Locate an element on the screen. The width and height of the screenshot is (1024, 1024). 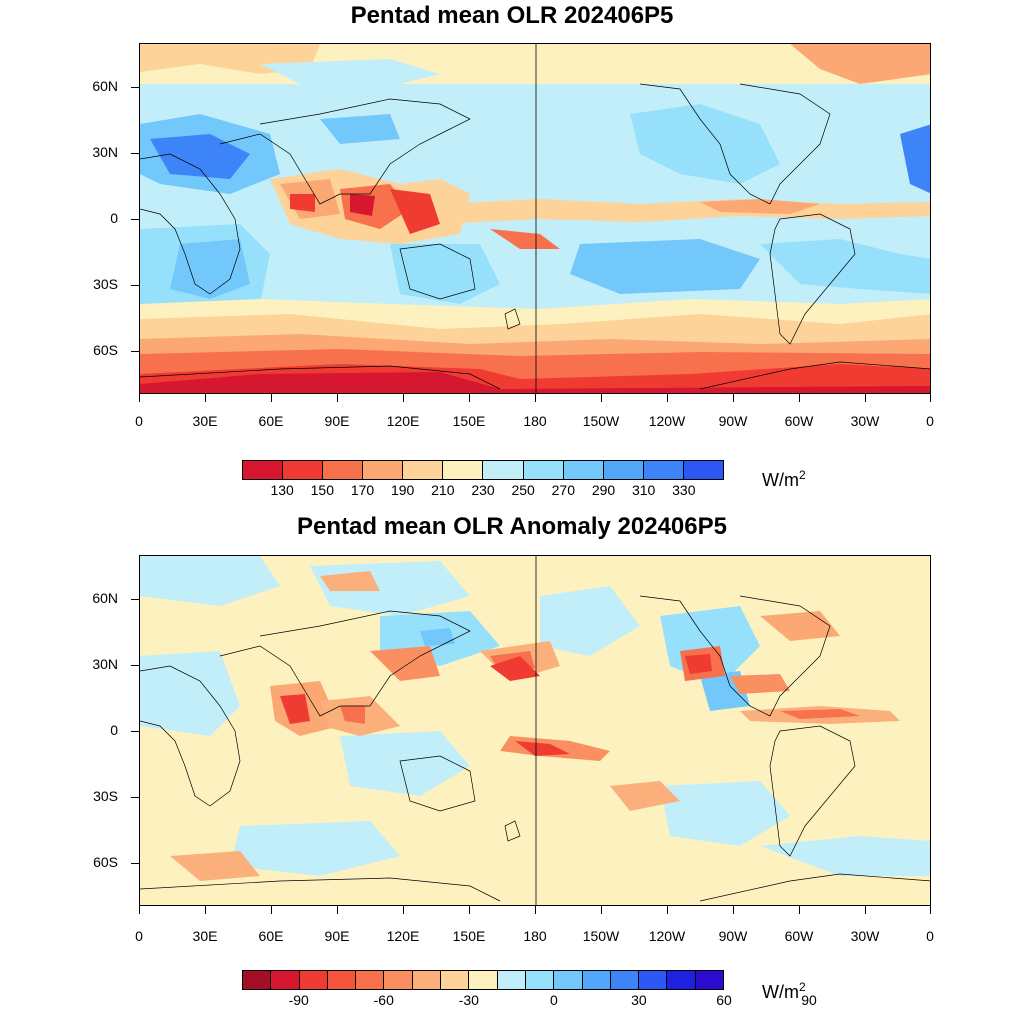
colorbar-tick-label: 130 is located at coordinates (282, 490).